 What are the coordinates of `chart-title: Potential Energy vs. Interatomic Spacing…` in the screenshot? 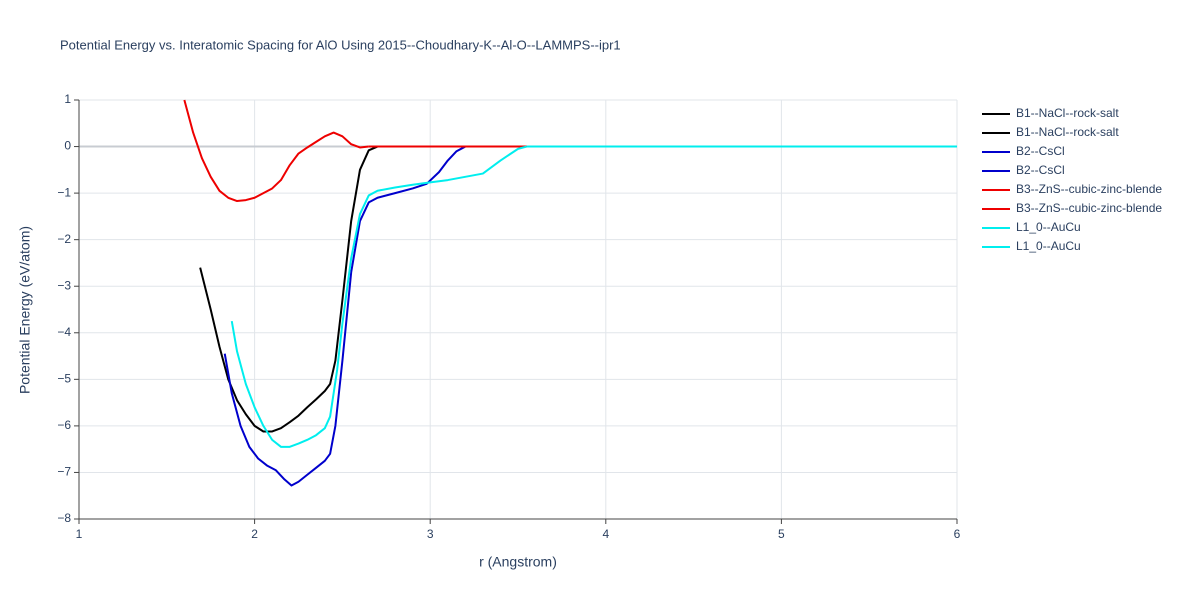 It's located at (340, 44).